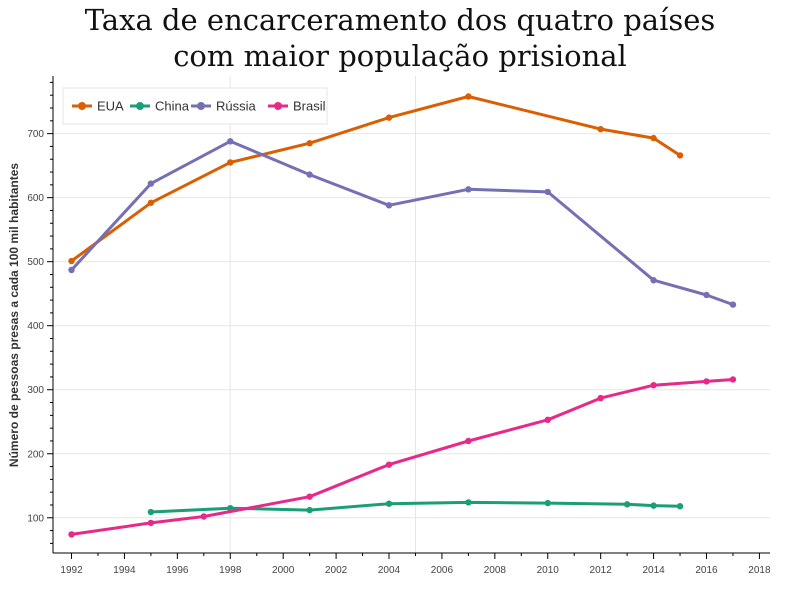  What do you see at coordinates (309, 106) in the screenshot?
I see `legend-label-brasil: Brasil` at bounding box center [309, 106].